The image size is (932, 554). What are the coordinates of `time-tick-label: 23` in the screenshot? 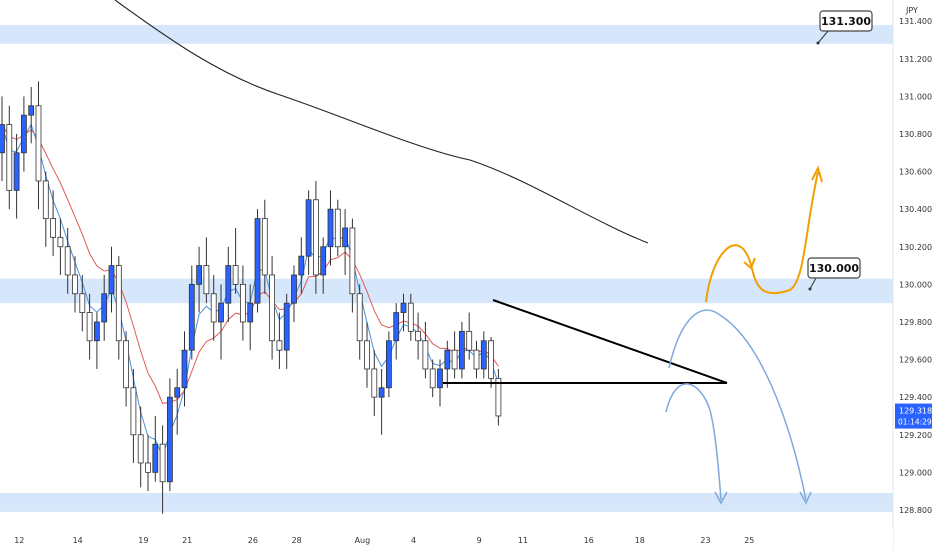 It's located at (705, 540).